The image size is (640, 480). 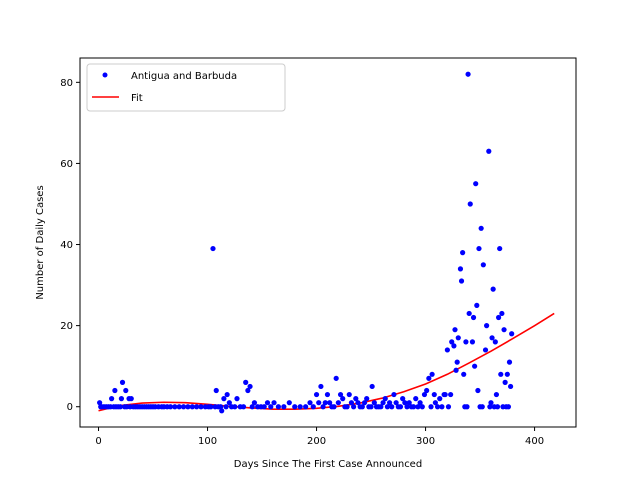 What do you see at coordinates (184, 76) in the screenshot?
I see `legend-label-antigua-and-barbuda: Antigua and Barbuda` at bounding box center [184, 76].